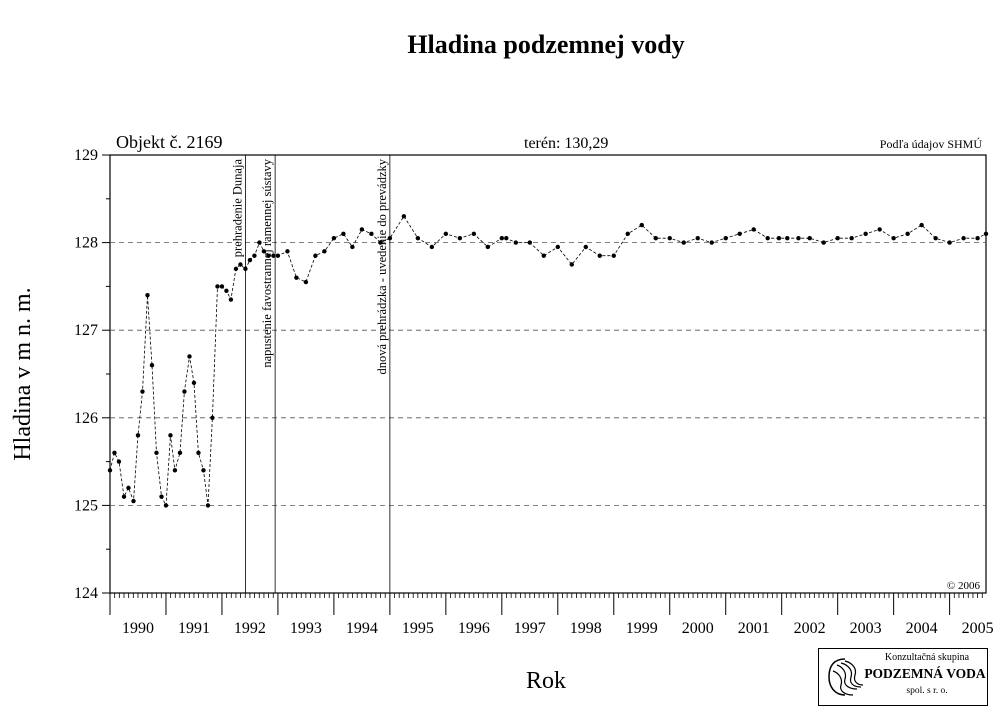  I want to click on copyright-label: © 2006, so click(964, 586).